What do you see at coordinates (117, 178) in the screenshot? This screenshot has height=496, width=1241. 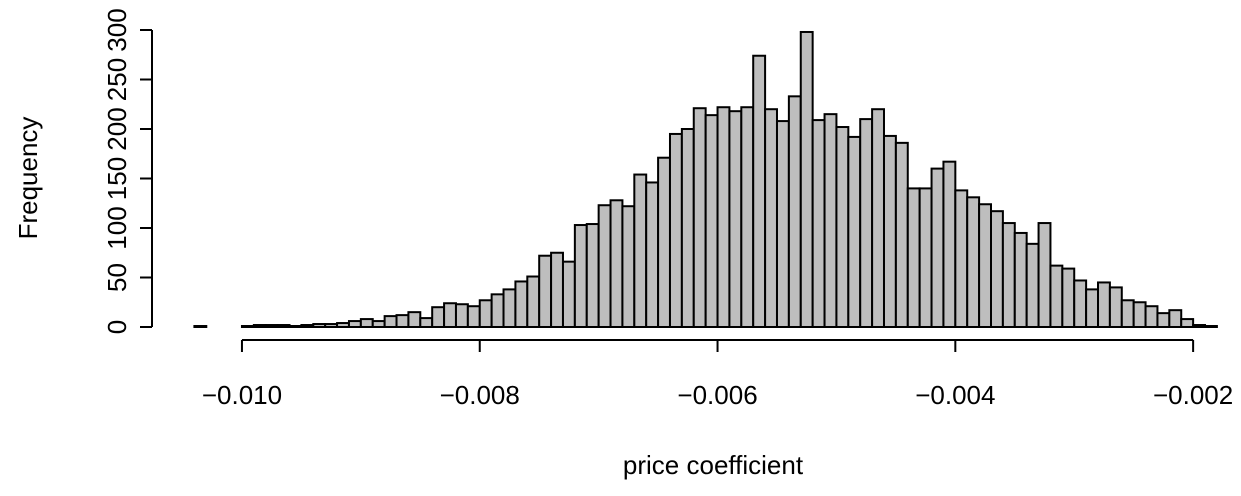 I see `y-tick-label: 150` at bounding box center [117, 178].